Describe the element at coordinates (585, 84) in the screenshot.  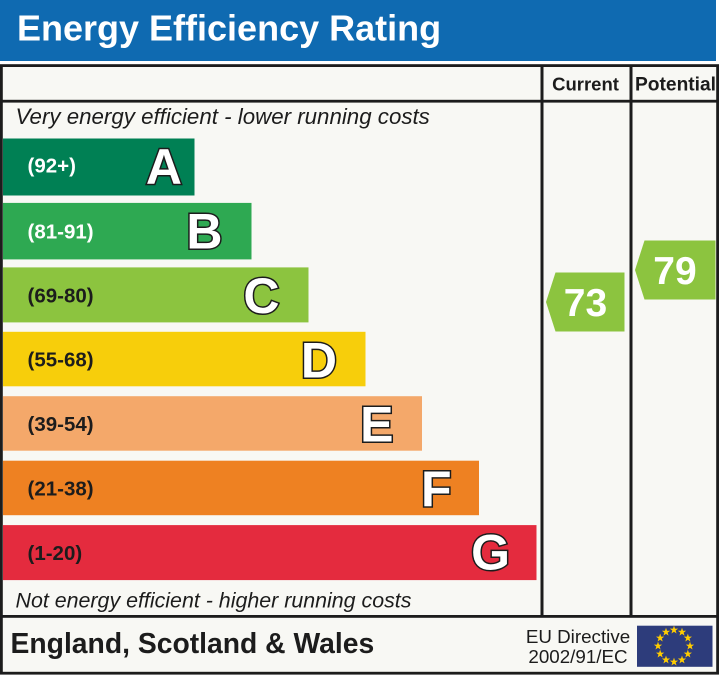
I see `svg-text: Current` at that location.